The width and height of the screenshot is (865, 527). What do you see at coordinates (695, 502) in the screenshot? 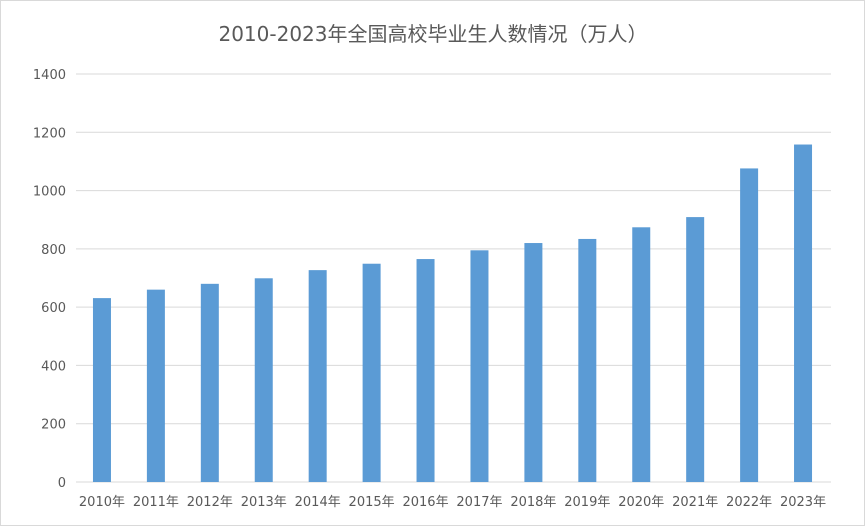
I see `x-tick-label: 2021年` at bounding box center [695, 502].